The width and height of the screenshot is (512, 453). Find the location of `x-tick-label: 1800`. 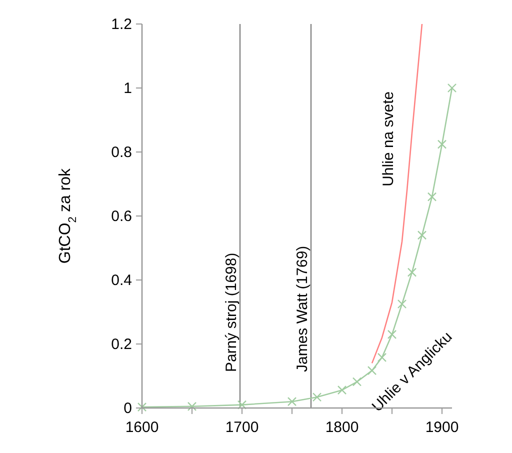

x-tick-label: 1800 is located at coordinates (342, 427).